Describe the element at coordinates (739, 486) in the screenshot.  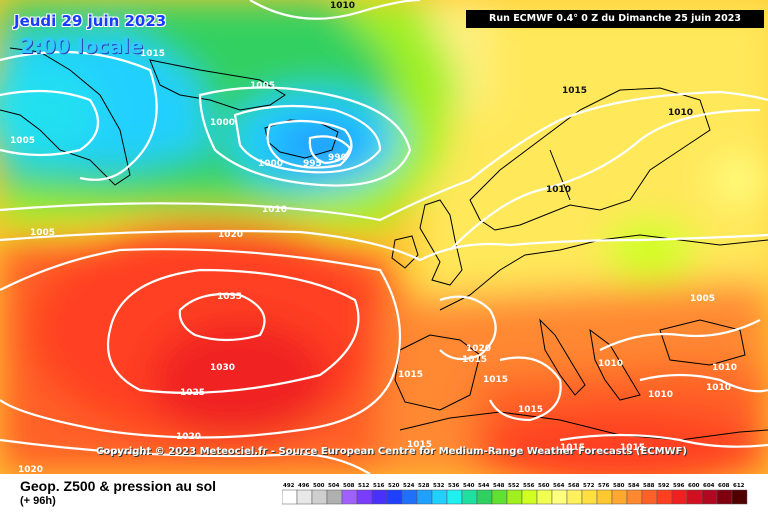
I see `legend-value: 612` at that location.